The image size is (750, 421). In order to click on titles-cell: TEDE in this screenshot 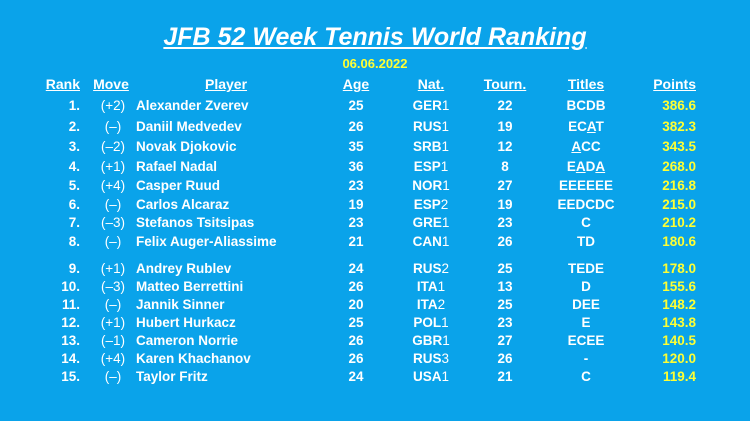, I will do `click(586, 269)`.